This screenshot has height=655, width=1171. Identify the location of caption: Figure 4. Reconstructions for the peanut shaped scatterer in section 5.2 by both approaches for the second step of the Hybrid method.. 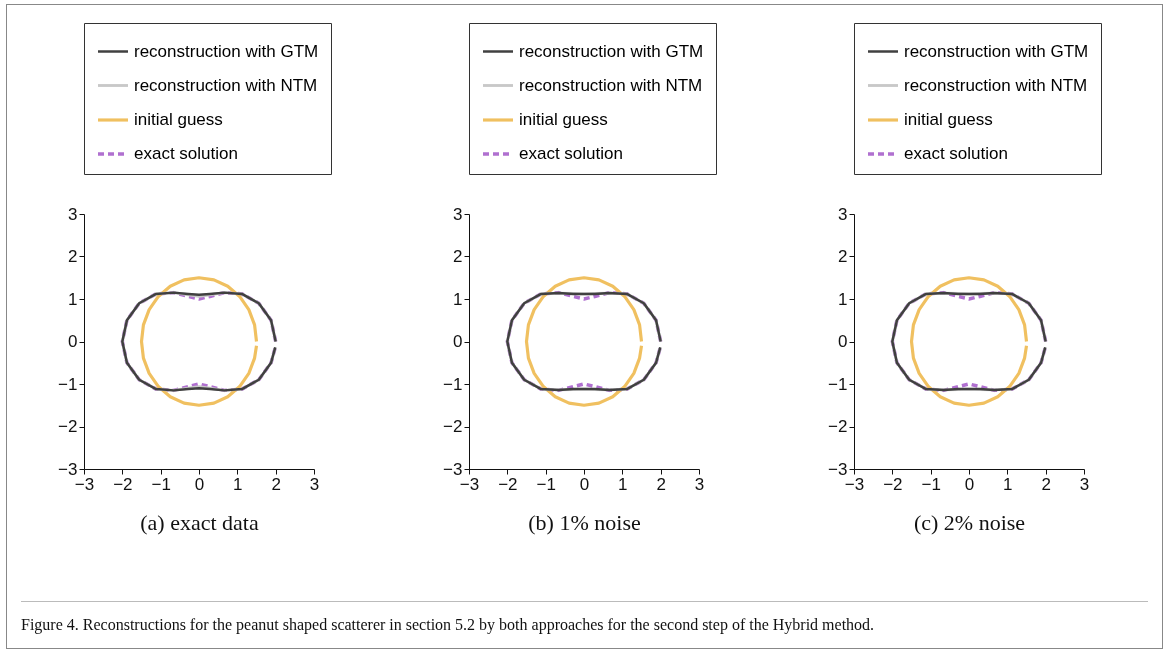
(584, 617).